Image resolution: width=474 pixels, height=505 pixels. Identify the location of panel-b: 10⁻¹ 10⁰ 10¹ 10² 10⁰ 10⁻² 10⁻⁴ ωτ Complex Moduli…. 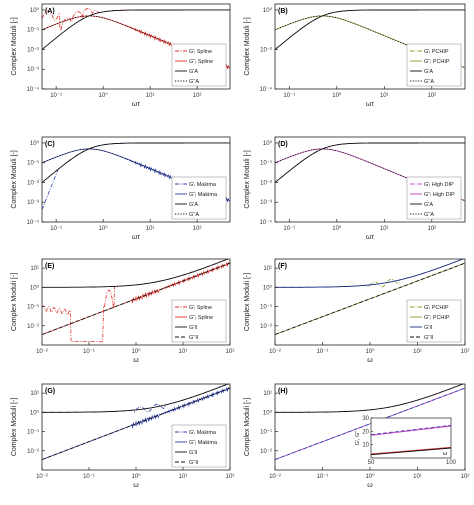
(355, 55).